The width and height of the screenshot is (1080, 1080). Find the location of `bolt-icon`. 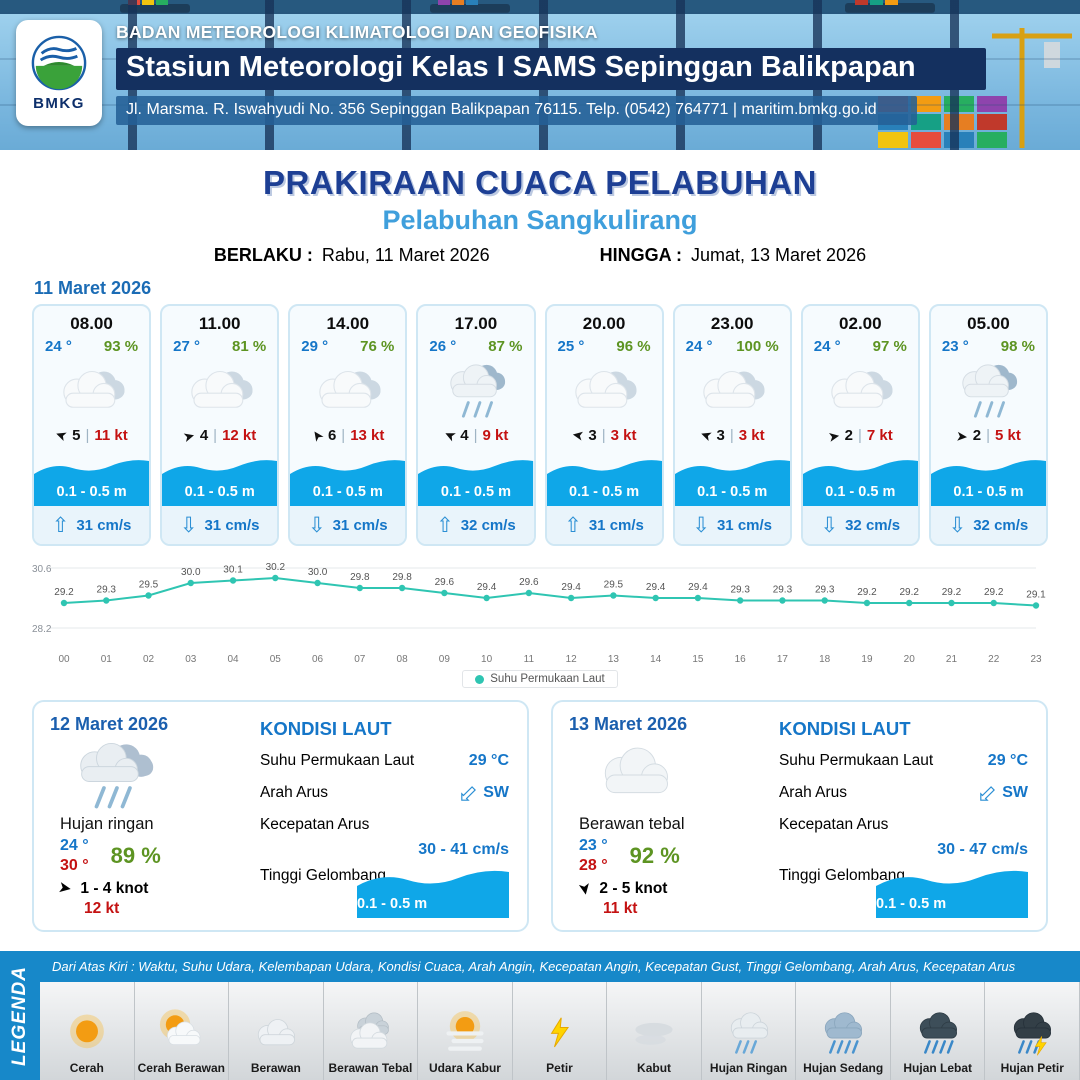

bolt-icon is located at coordinates (559, 1032).